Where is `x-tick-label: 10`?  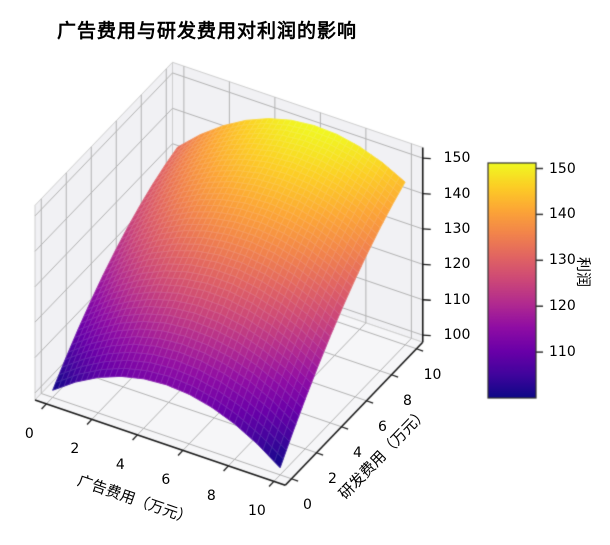
x-tick-label: 10 is located at coordinates (256, 511).